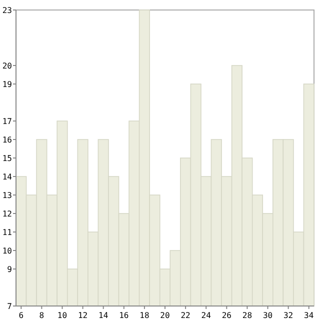  What do you see at coordinates (206, 315) in the screenshot?
I see `x-tick-label: 24` at bounding box center [206, 315].